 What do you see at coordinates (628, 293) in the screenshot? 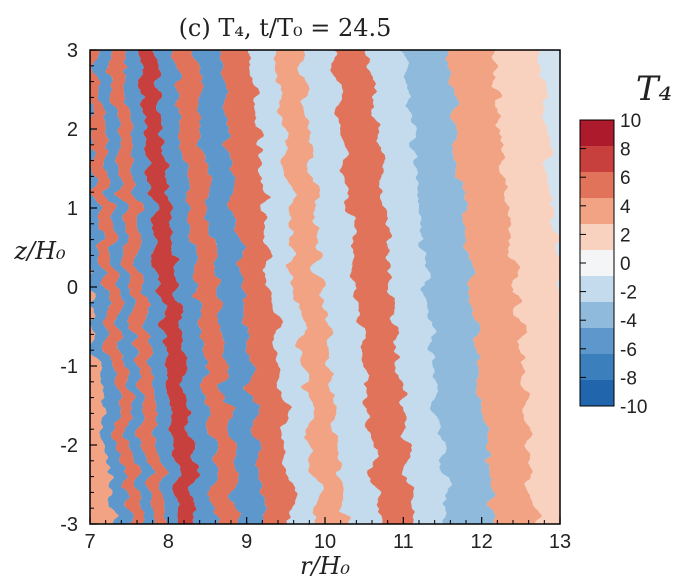
I see `colorbar-label: -2` at bounding box center [628, 293].